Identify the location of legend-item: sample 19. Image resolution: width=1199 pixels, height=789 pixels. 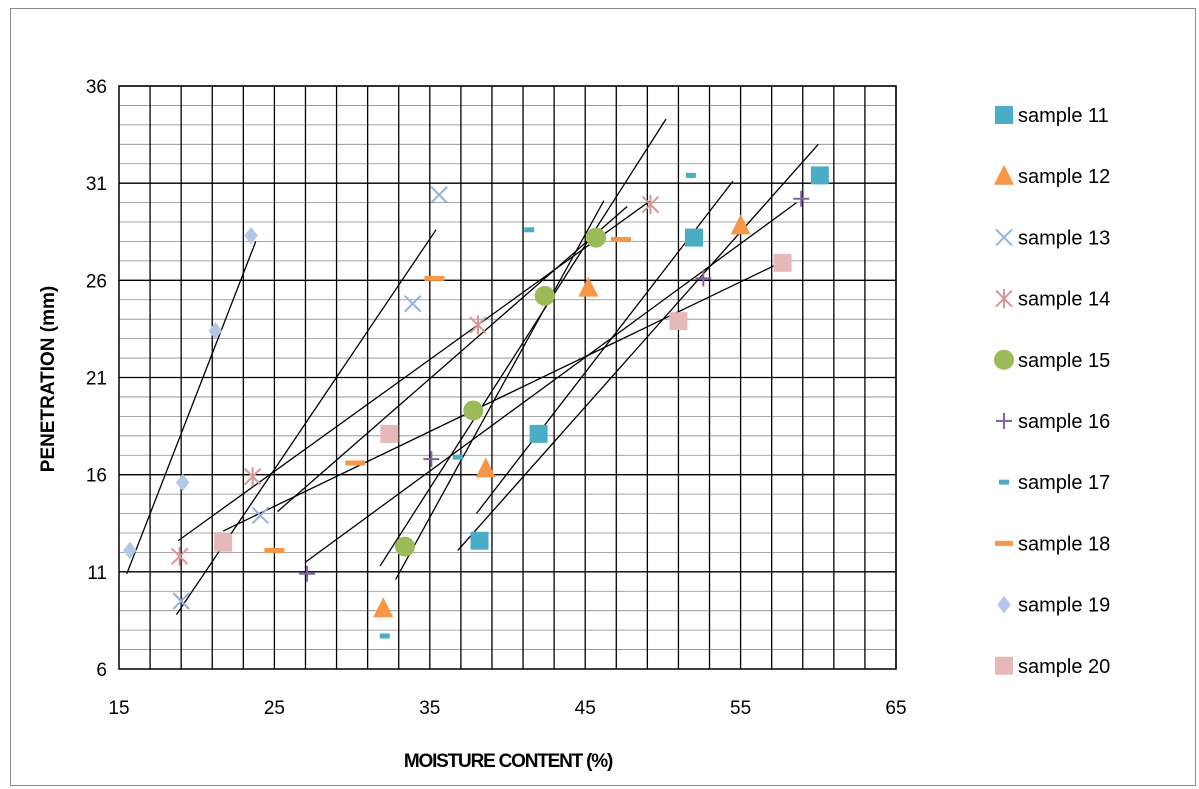
(1053, 606).